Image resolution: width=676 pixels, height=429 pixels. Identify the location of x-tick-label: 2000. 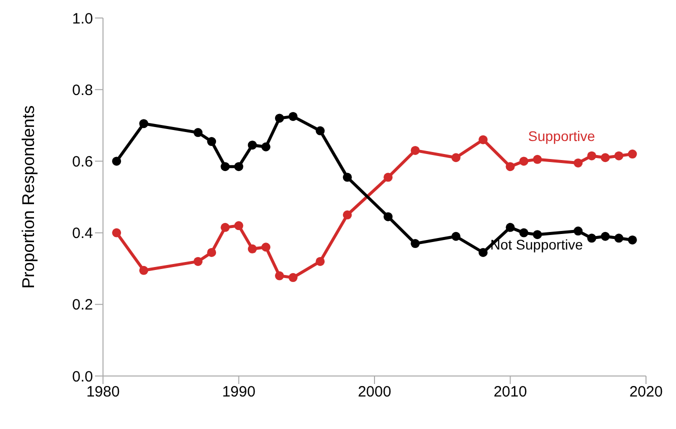
(375, 392).